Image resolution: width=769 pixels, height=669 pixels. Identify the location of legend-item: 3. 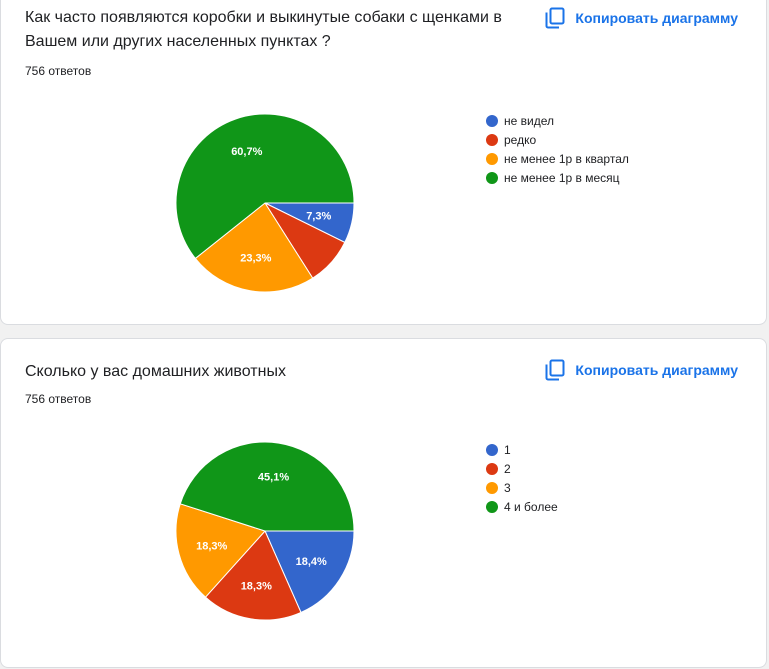
(522, 487).